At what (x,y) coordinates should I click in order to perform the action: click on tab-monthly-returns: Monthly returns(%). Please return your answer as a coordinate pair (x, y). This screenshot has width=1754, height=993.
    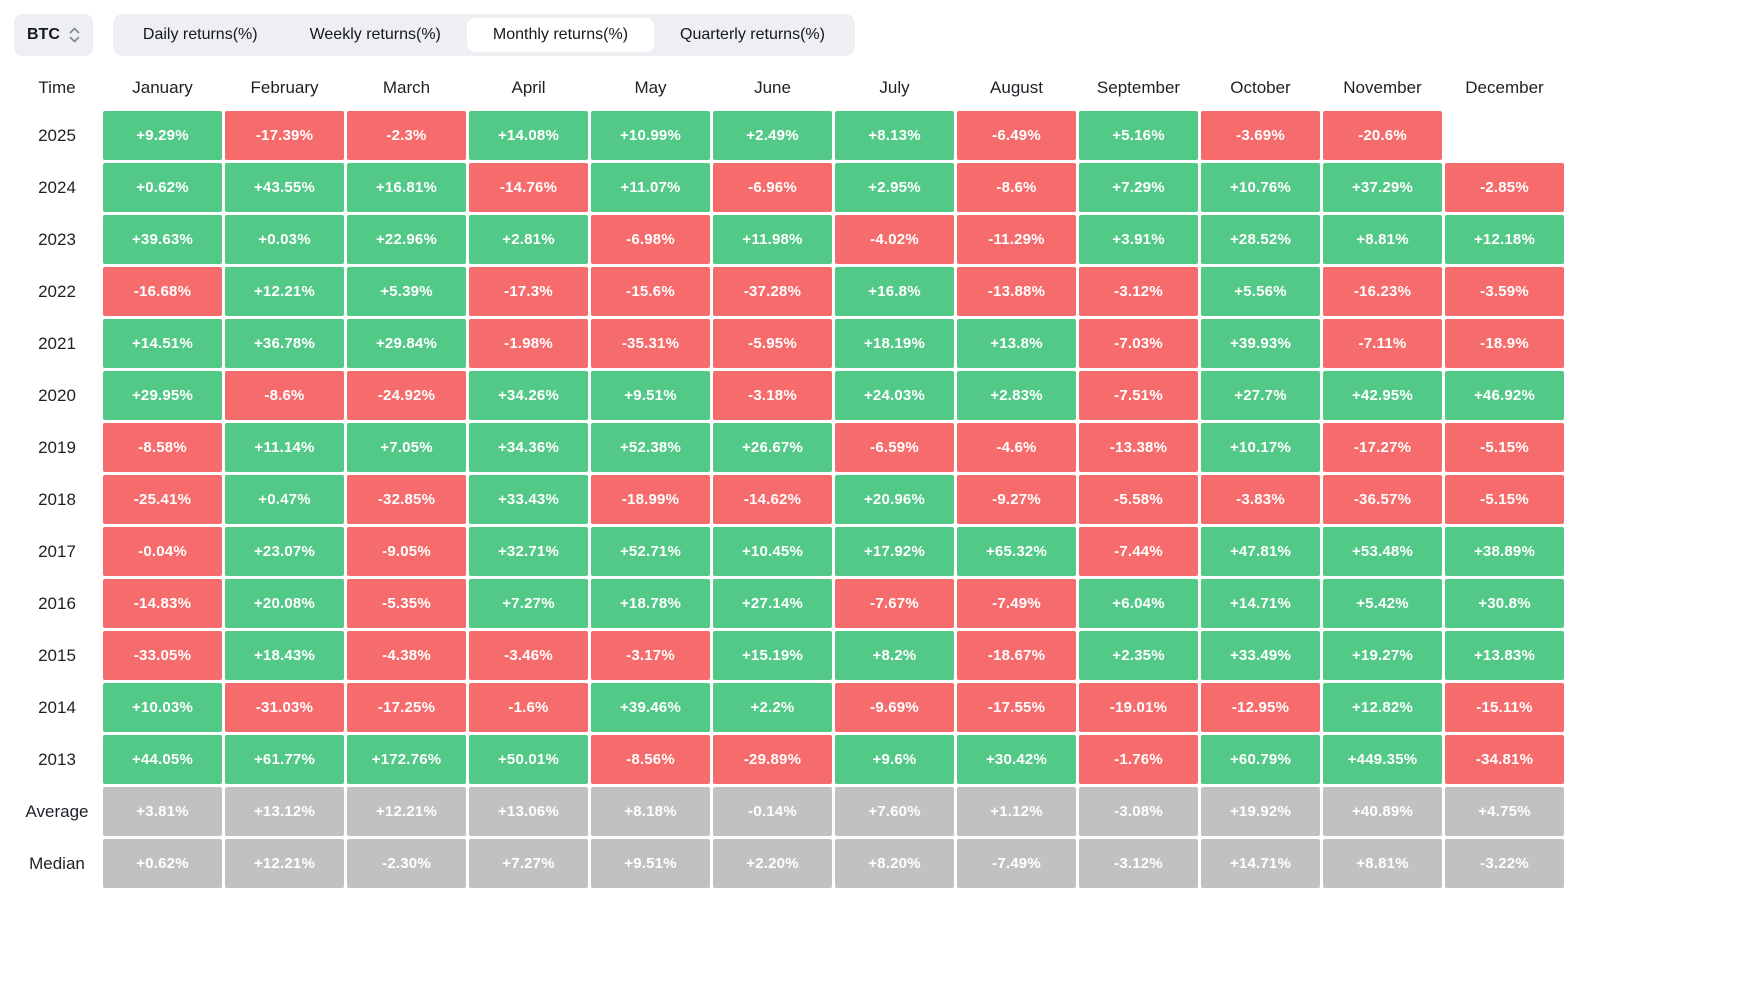
    Looking at the image, I should click on (560, 35).